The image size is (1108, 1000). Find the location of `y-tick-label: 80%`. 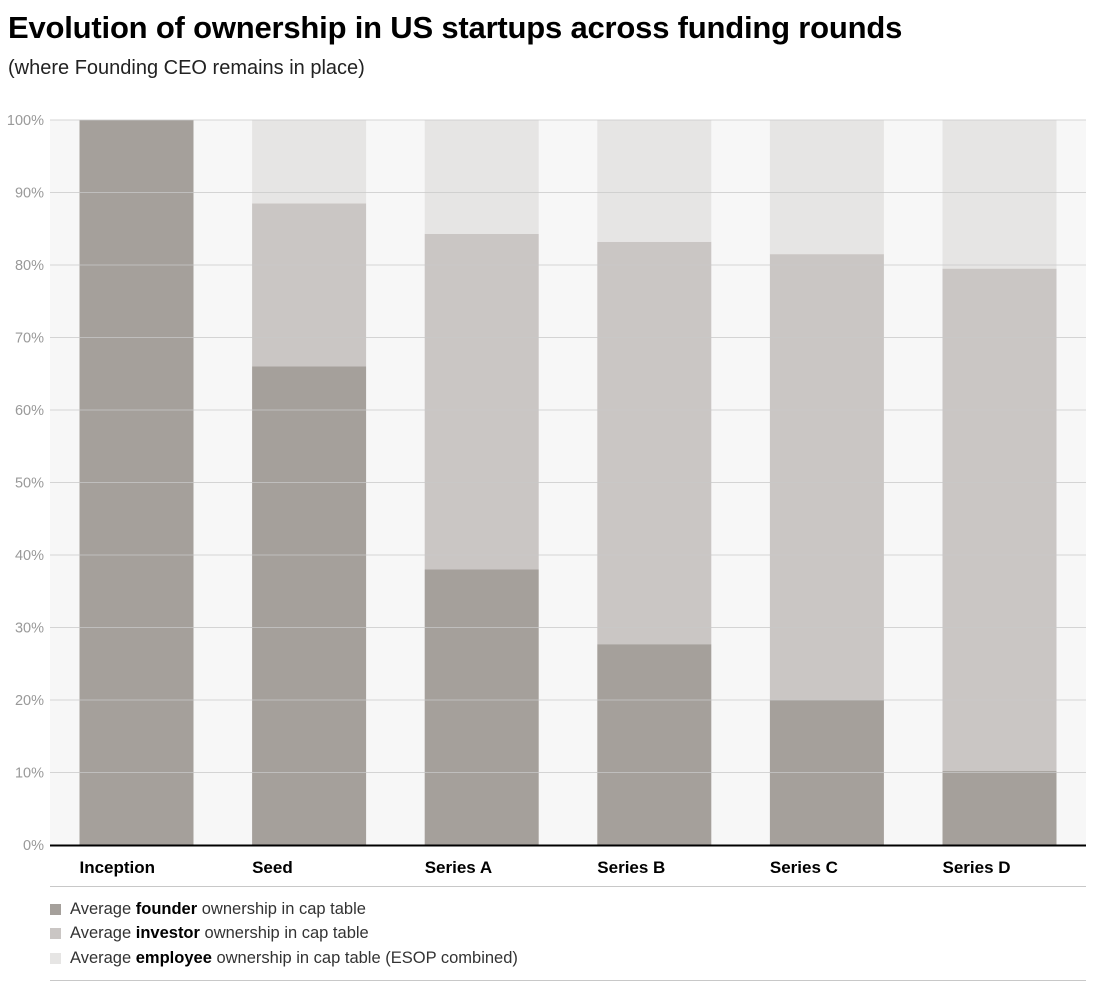

y-tick-label: 80% is located at coordinates (29, 266).